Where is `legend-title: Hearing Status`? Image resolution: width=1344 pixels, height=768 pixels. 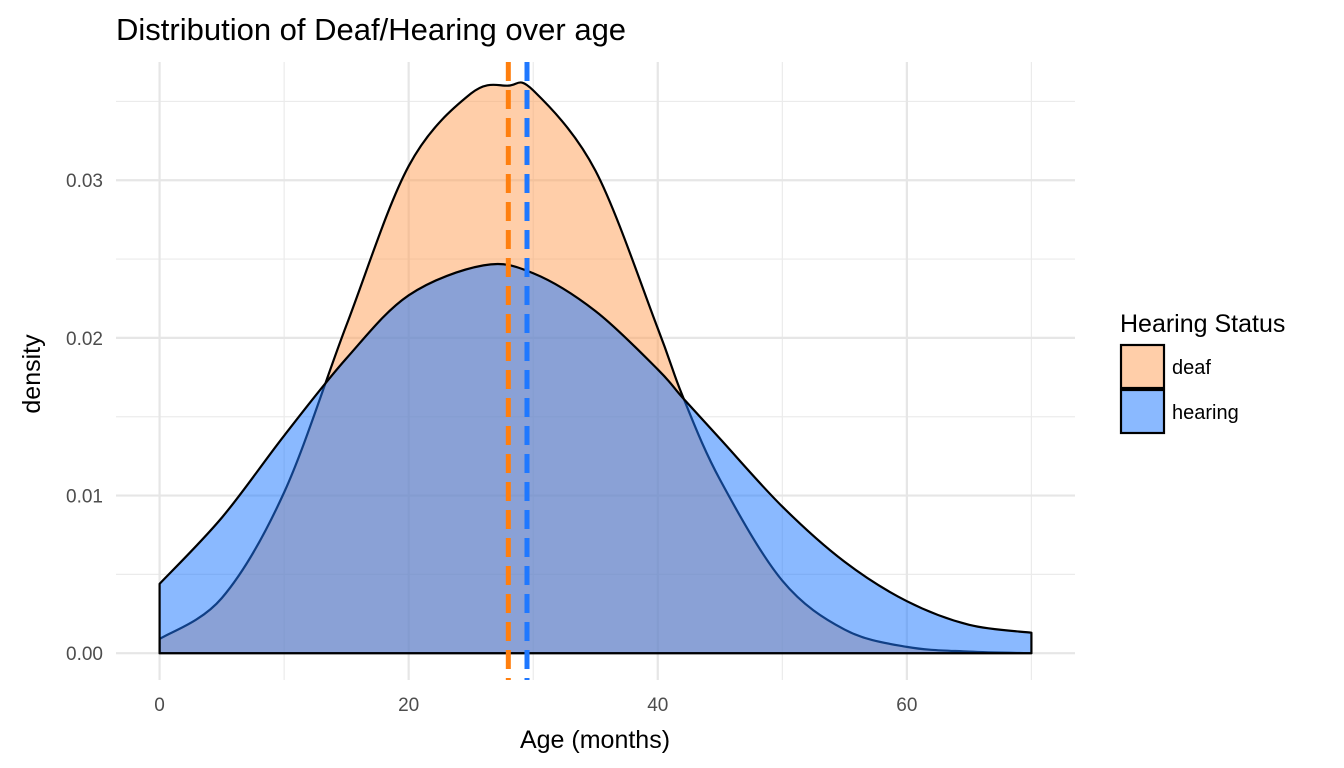
legend-title: Hearing Status is located at coordinates (1202, 324).